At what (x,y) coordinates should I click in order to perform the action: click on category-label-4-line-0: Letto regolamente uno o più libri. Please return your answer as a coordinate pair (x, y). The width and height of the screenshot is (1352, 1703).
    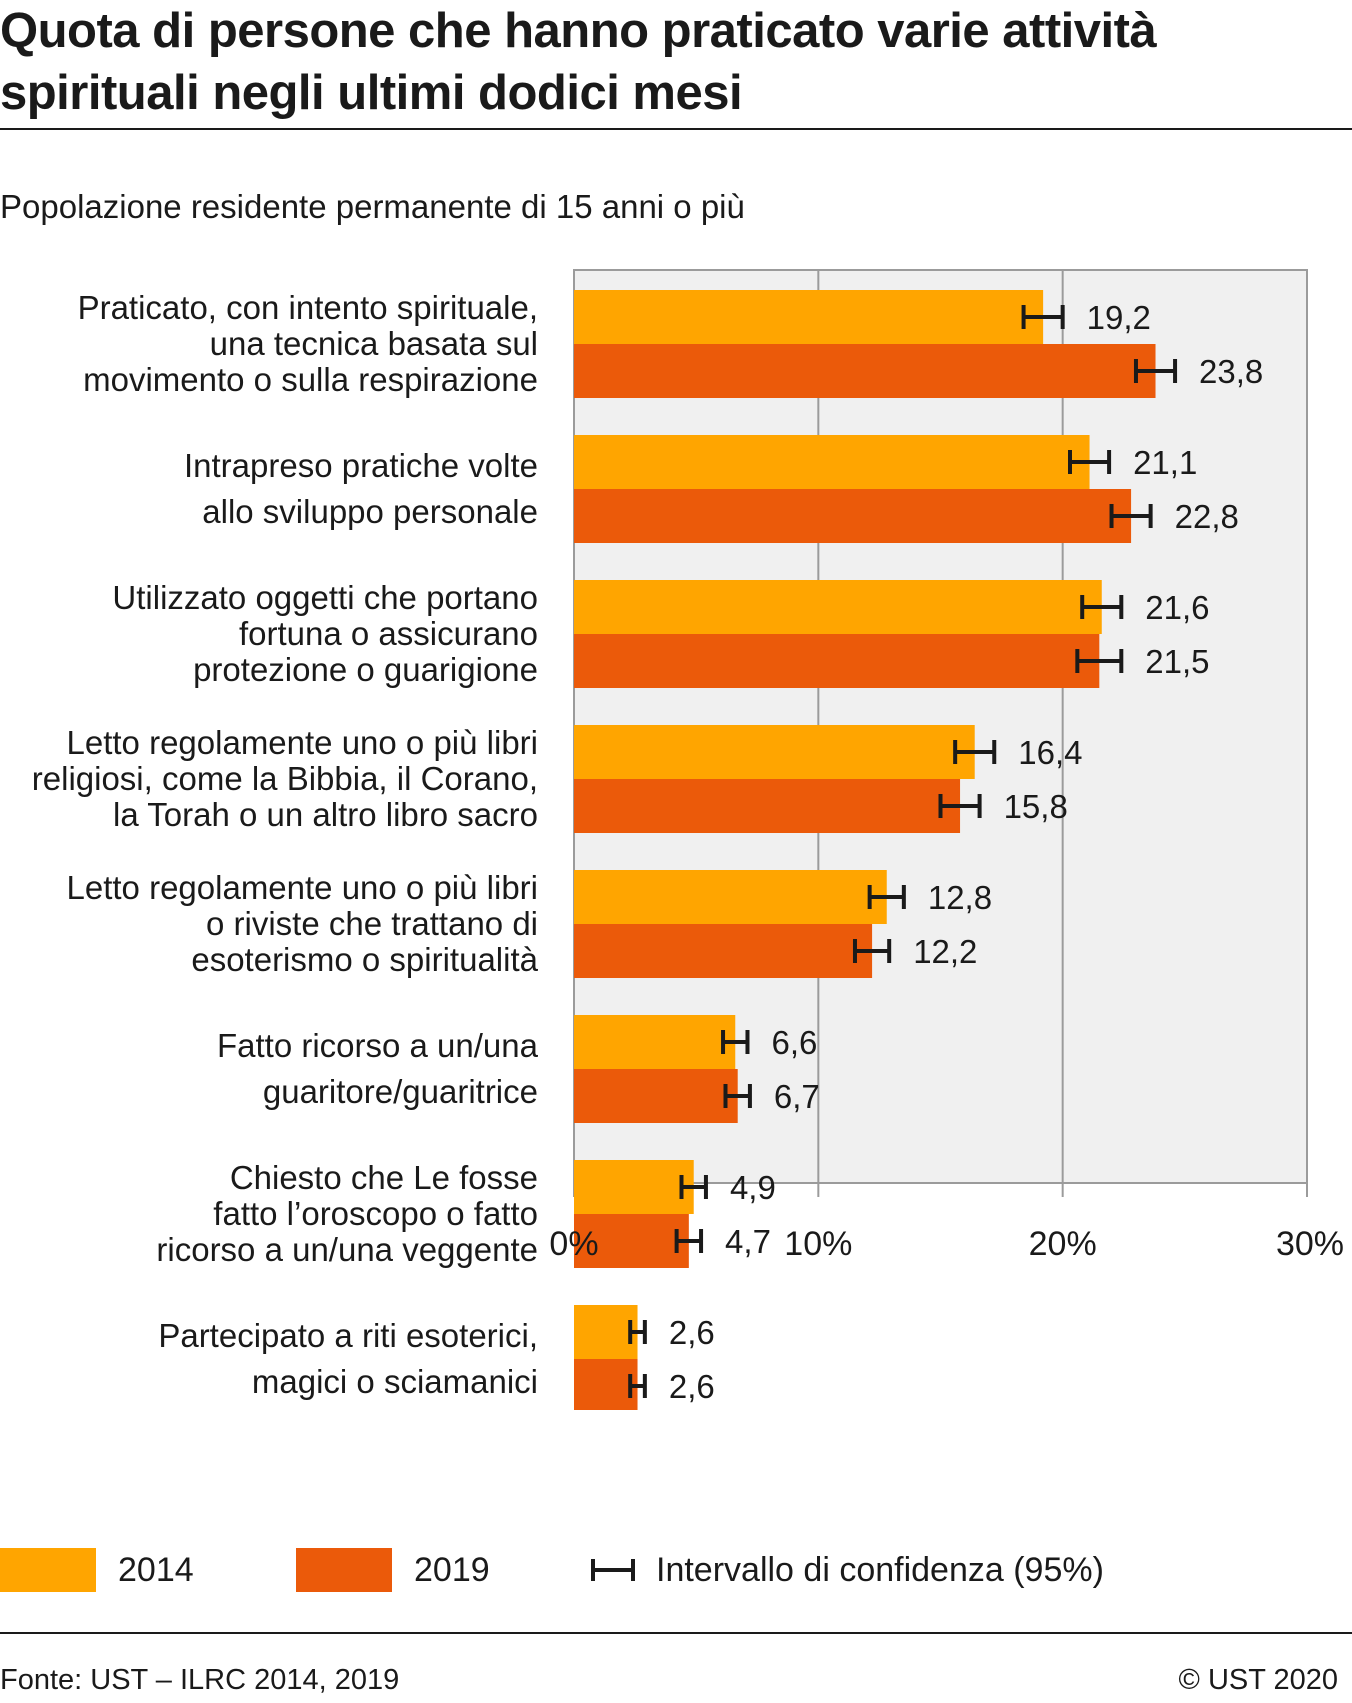
    Looking at the image, I should click on (302, 887).